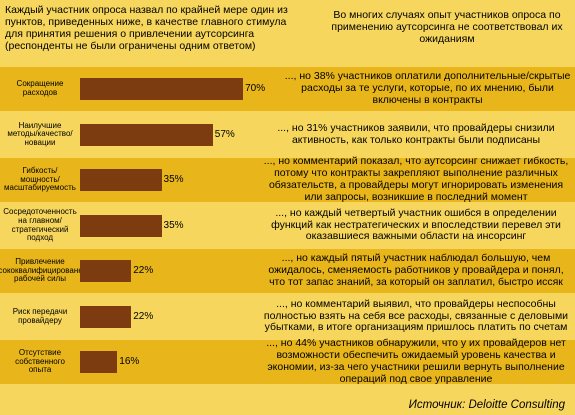 This screenshot has height=415, width=575. What do you see at coordinates (255, 88) in the screenshot?
I see `value-label: 70%` at bounding box center [255, 88].